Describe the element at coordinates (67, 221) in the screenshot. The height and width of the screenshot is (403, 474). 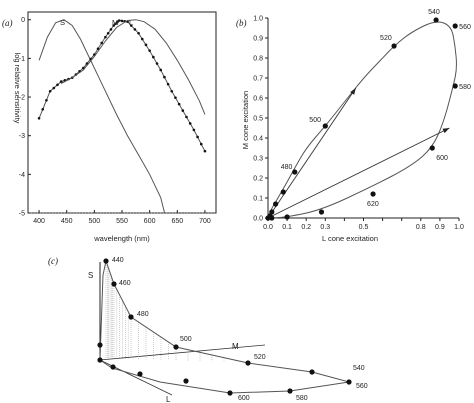
I see `panel-a-x-tick-label: 450` at that location.